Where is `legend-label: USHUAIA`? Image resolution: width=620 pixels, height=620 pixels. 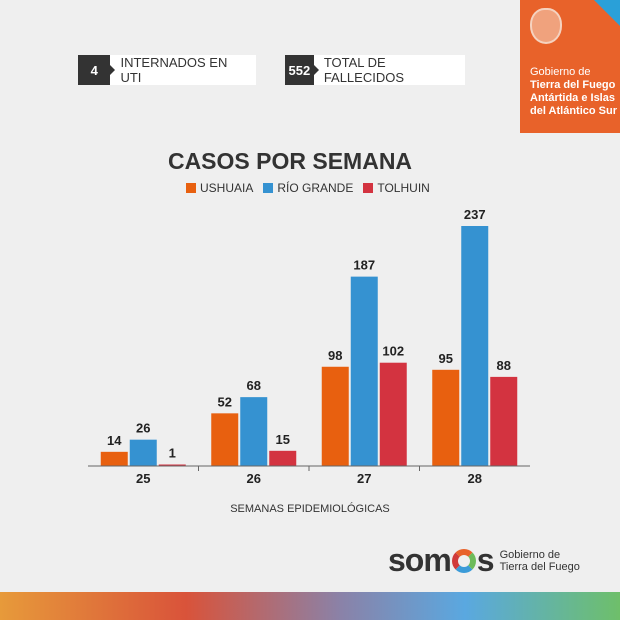
legend-label: USHUAIA is located at coordinates (227, 188).